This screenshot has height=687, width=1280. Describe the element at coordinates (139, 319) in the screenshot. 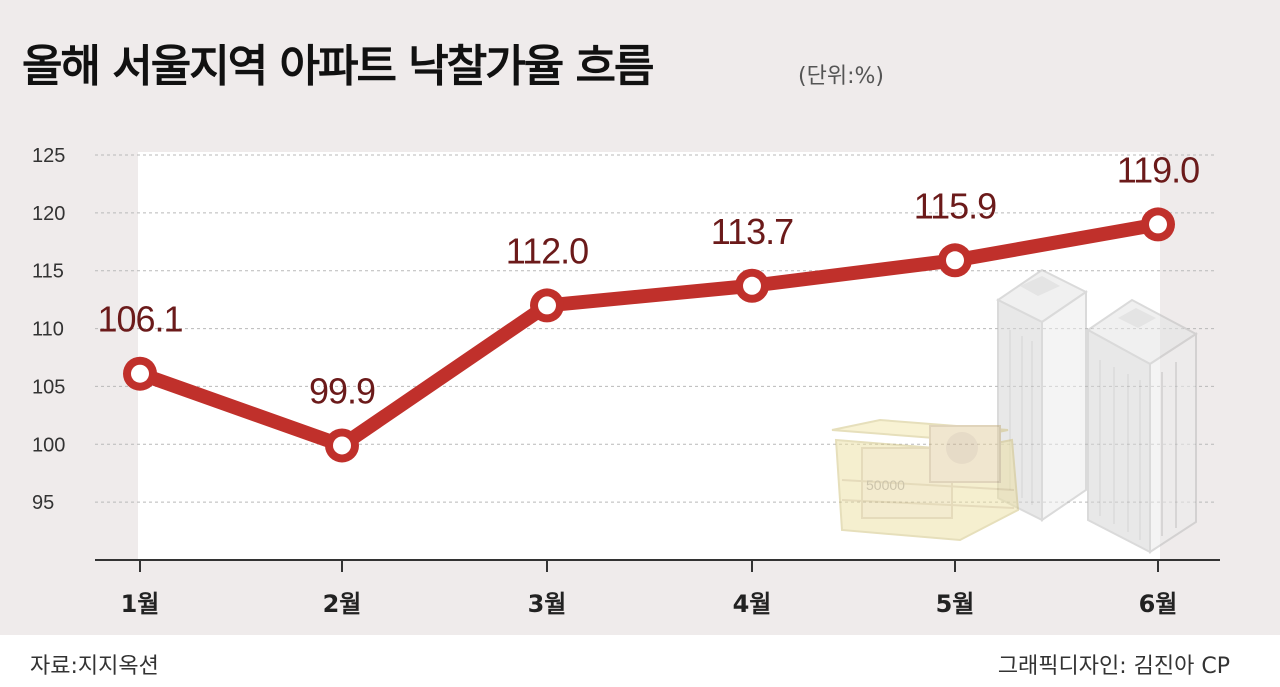

I see `value-label: 106.1` at that location.